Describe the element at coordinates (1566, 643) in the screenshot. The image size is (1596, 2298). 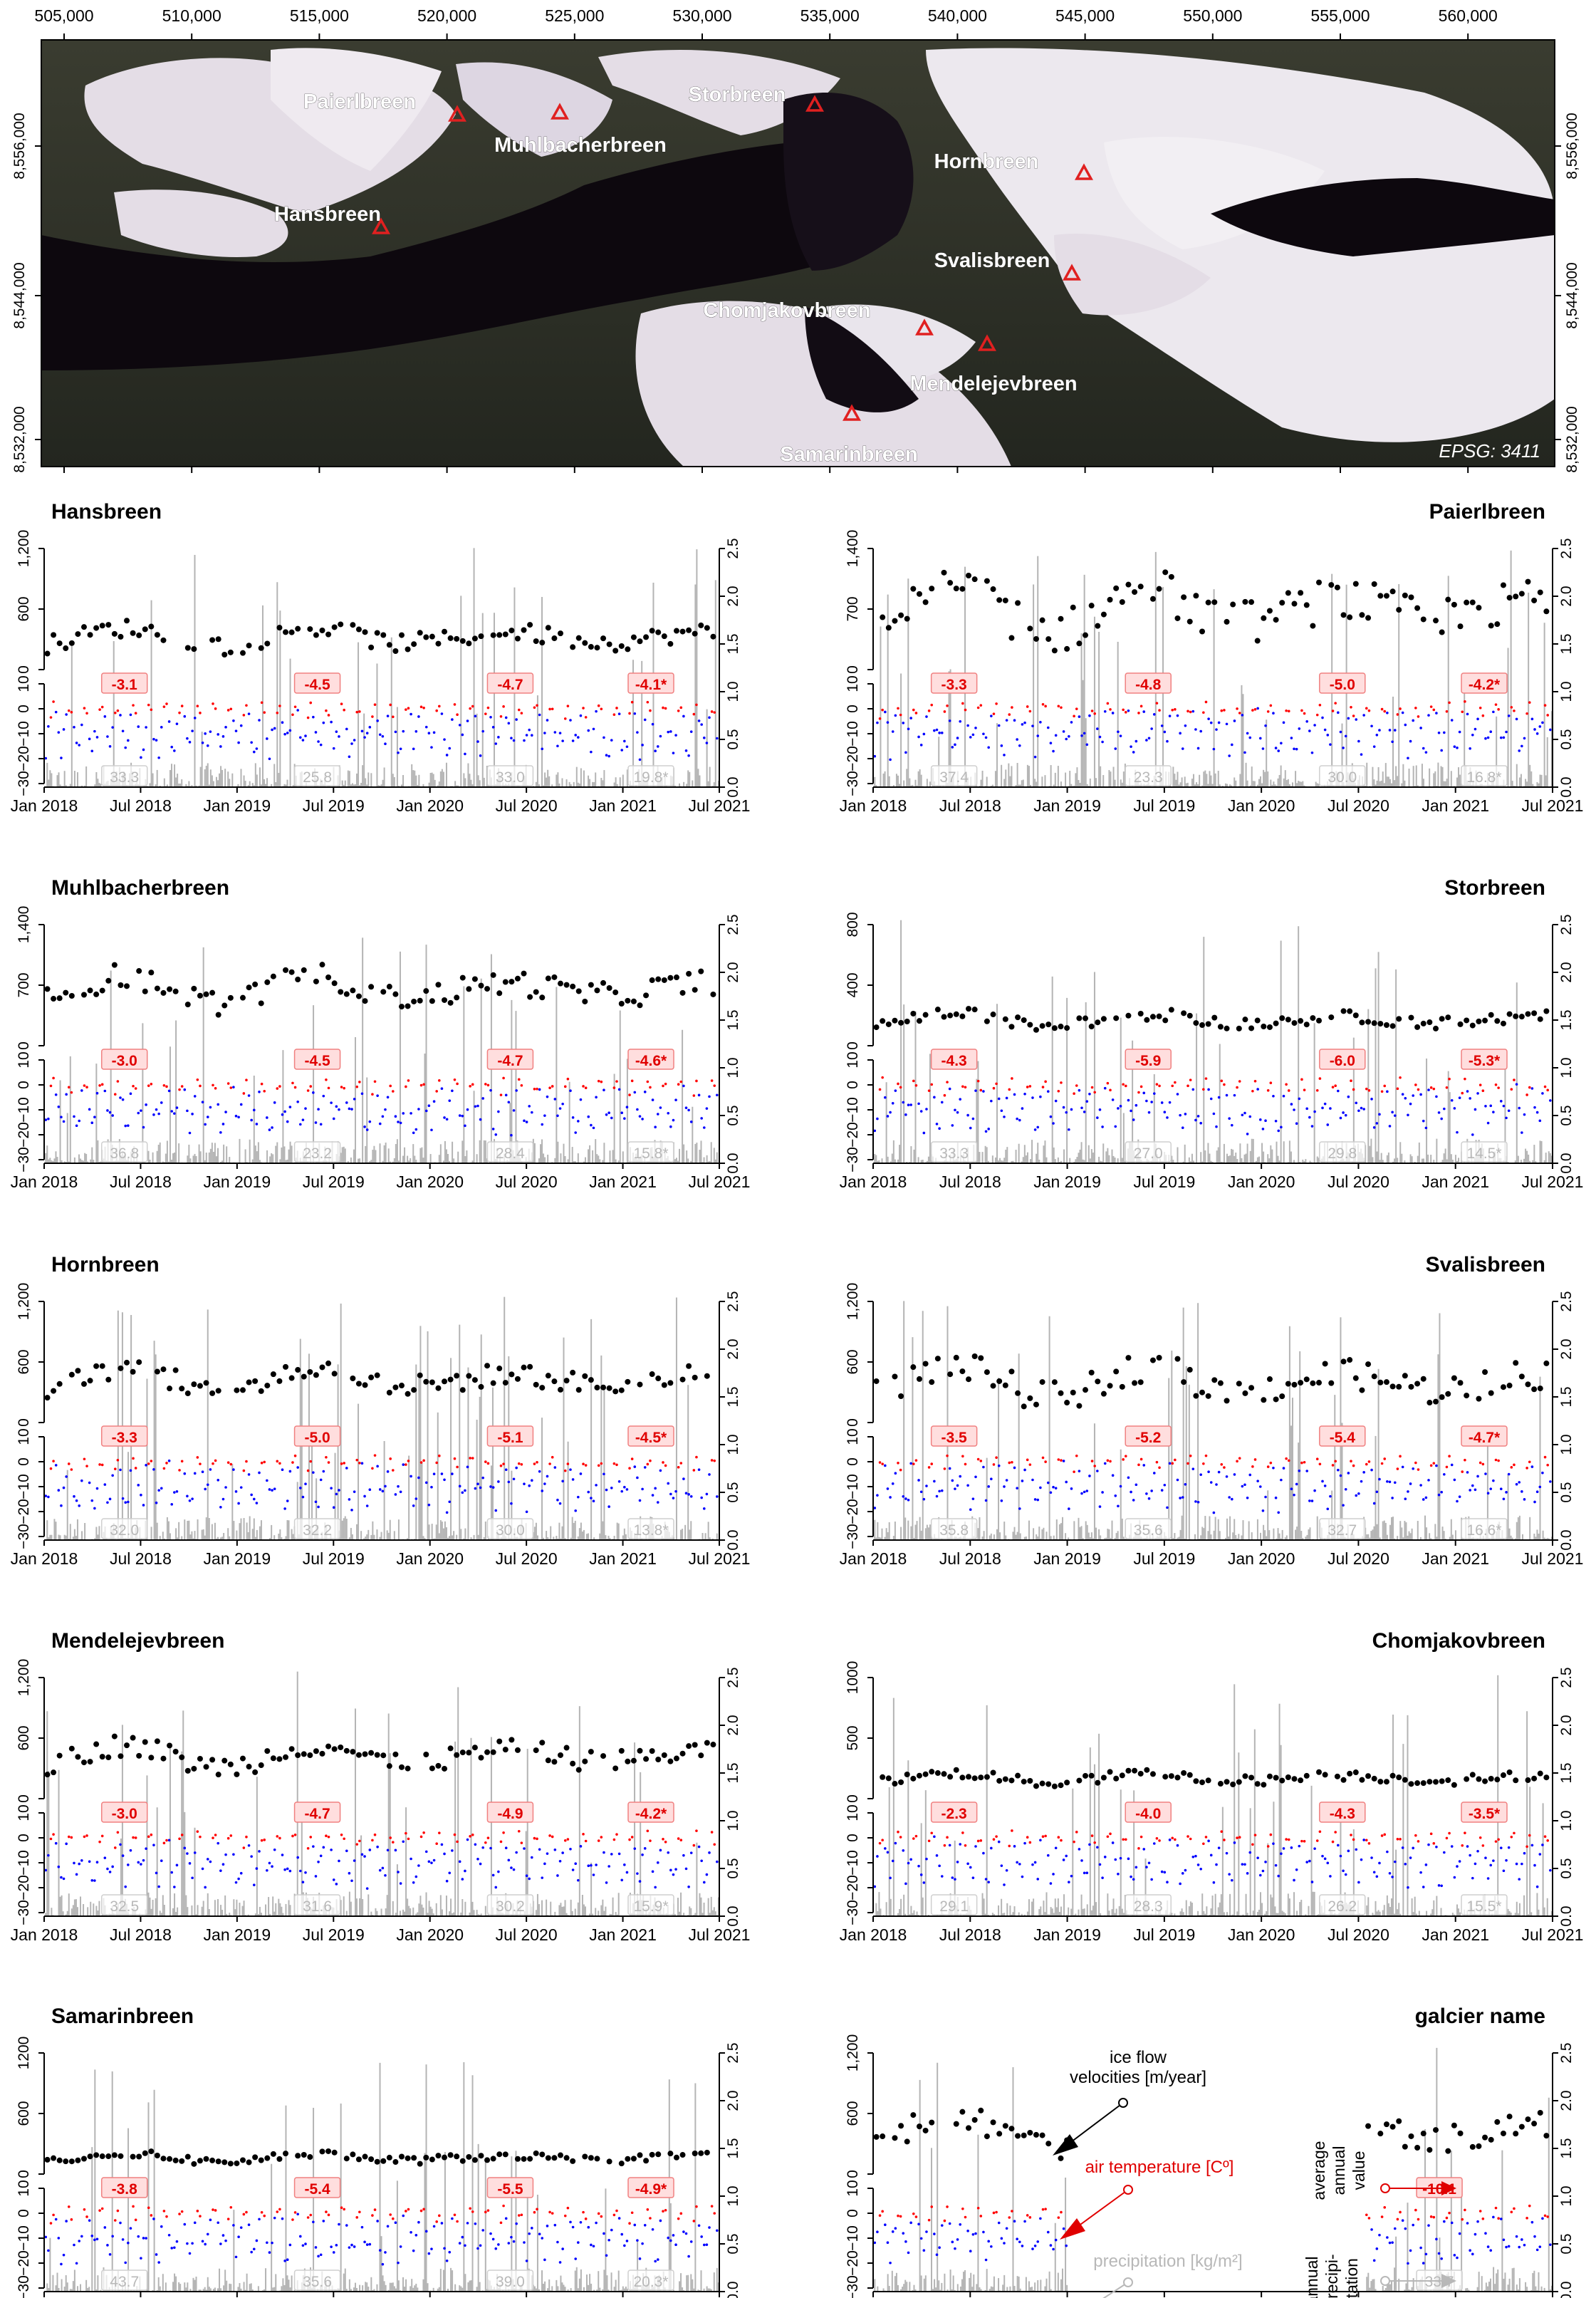
I see `precip-tick-label: 1.5` at that location.